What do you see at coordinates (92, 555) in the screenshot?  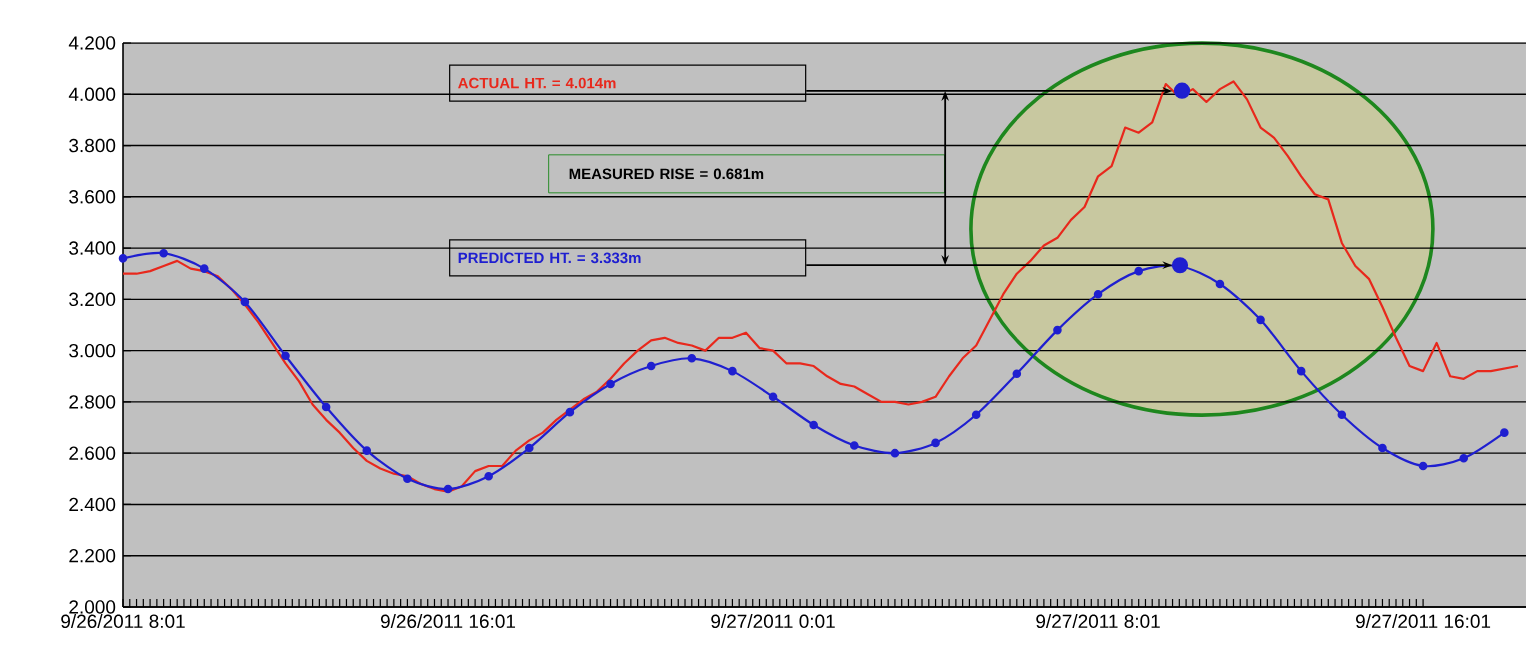 I see `y-tick-label: 2.200` at bounding box center [92, 555].